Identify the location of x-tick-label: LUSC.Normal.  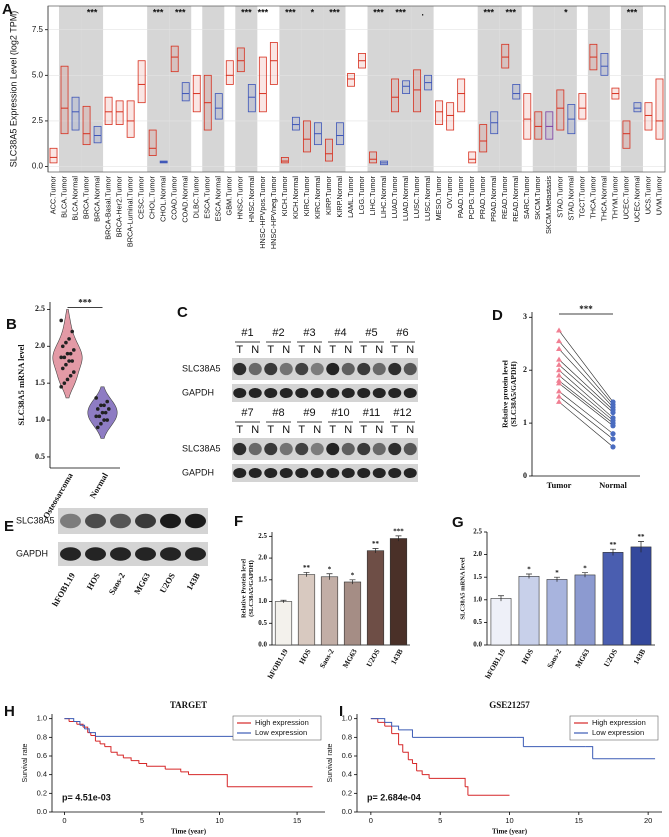
(427, 198).